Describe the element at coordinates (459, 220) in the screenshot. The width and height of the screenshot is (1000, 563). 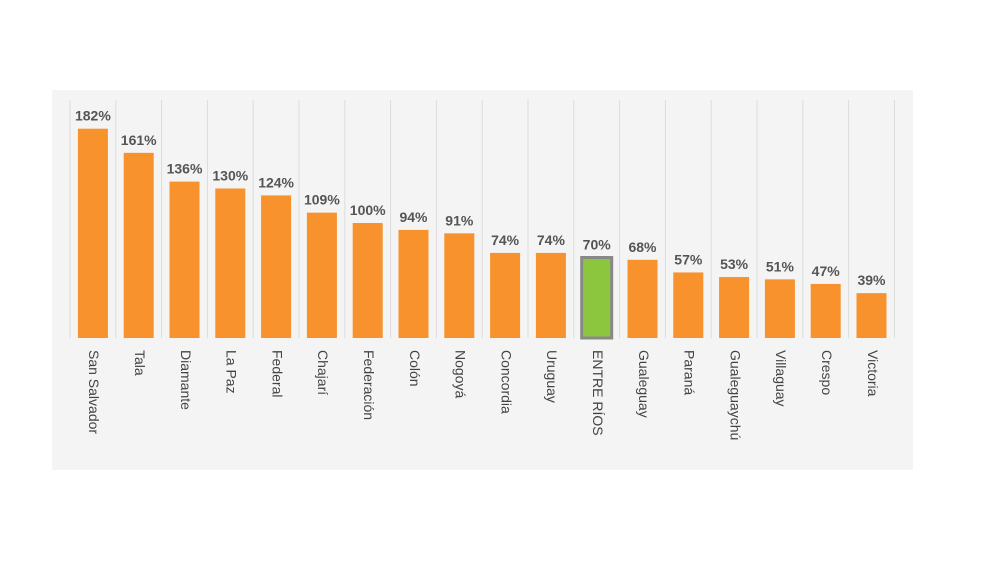
I see `value-label: 91%` at that location.